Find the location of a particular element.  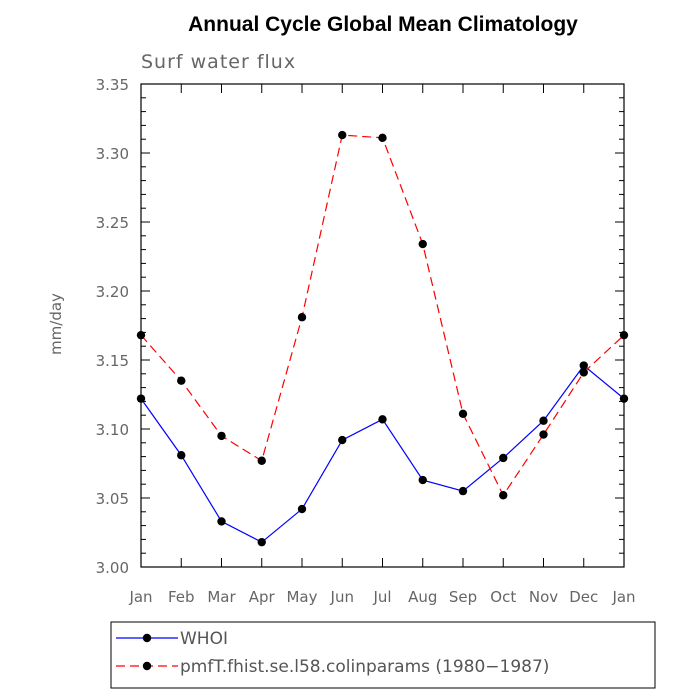

y-axis-label: mm/day is located at coordinates (56, 324).